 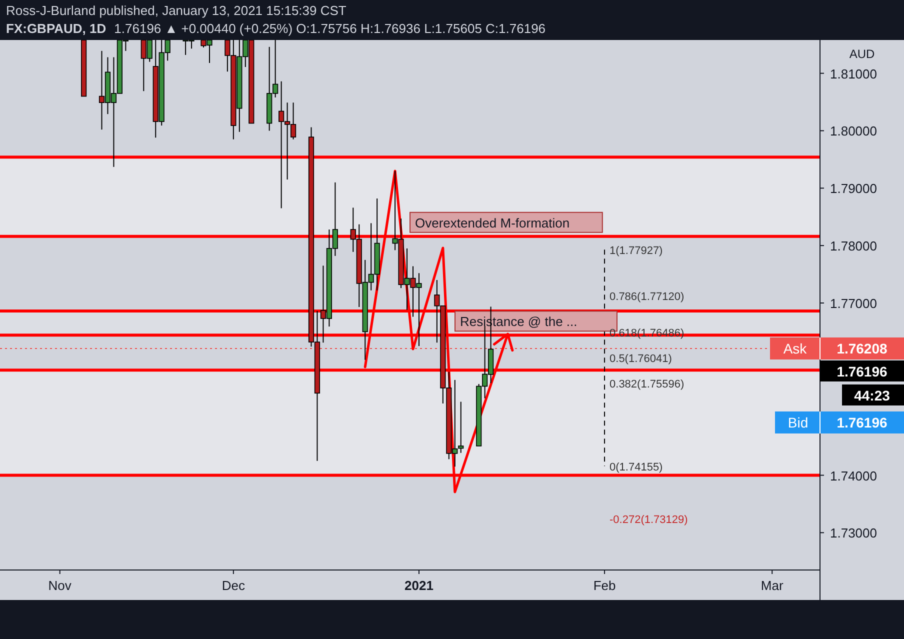 I want to click on y-tick-label: 1.81000, so click(x=853, y=74).